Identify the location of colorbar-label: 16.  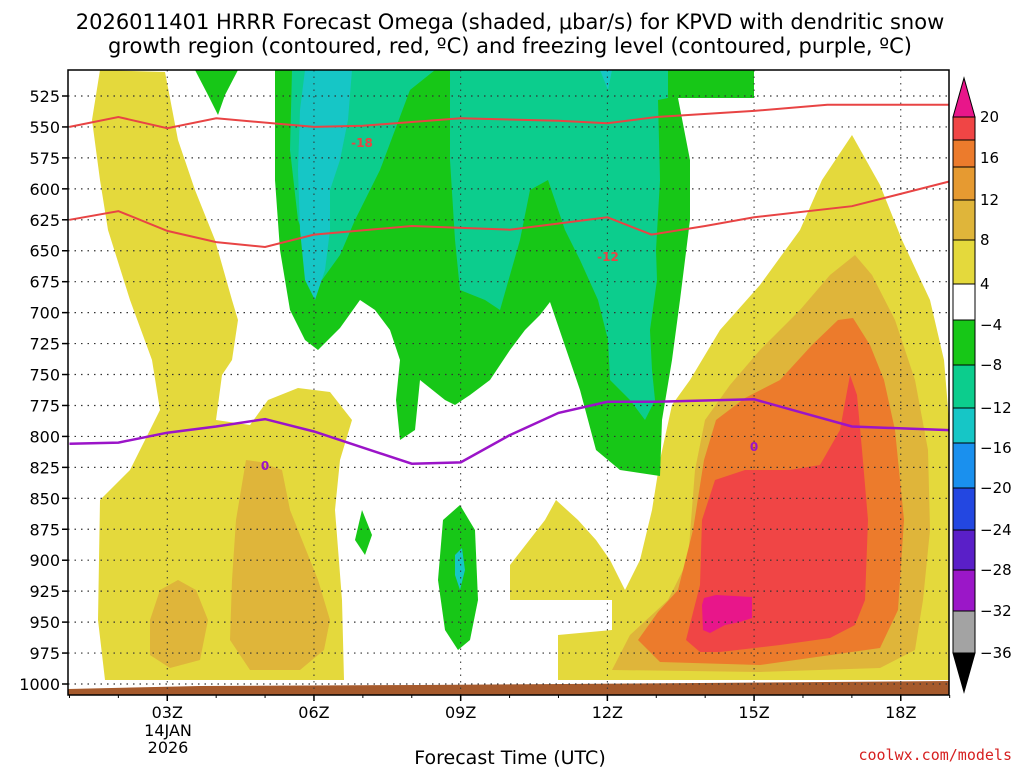
(989, 158).